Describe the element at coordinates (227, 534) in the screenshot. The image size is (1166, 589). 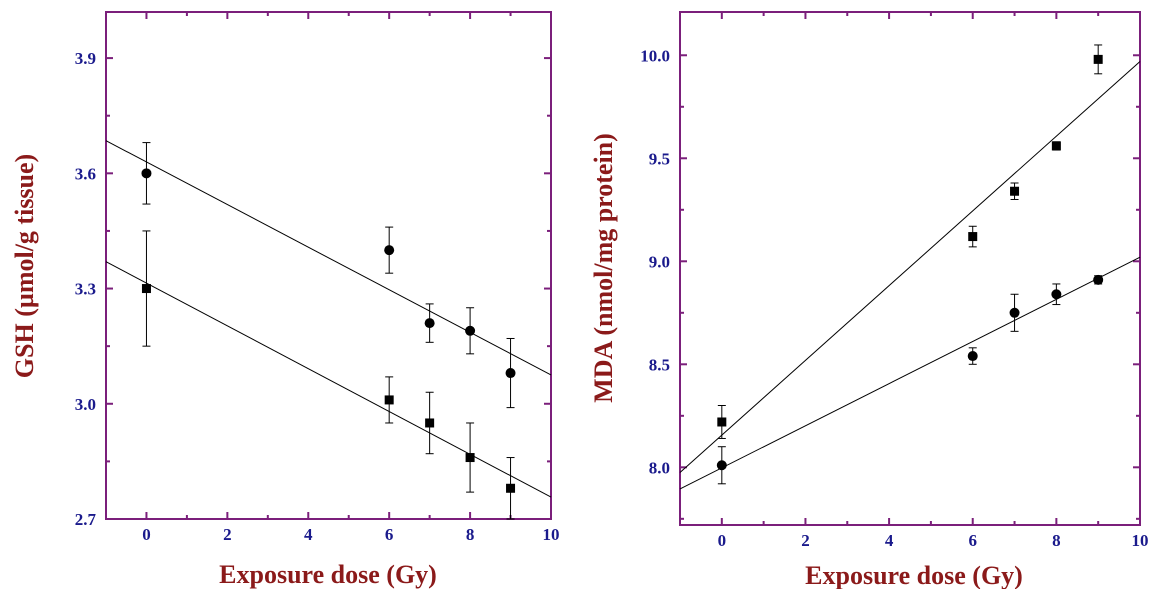
I see `gsh-x-tick-label: 2` at that location.